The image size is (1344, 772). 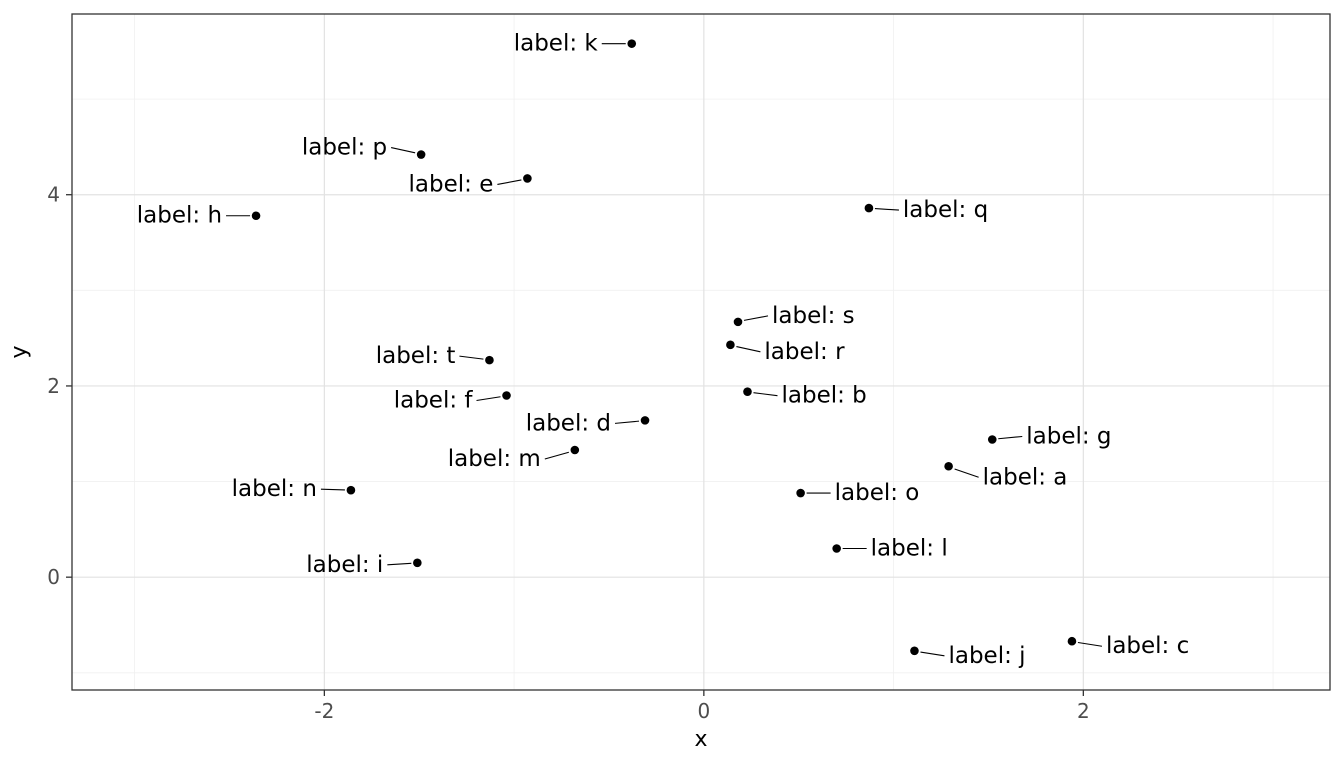 What do you see at coordinates (1025, 477) in the screenshot?
I see `point-label: label: a` at bounding box center [1025, 477].